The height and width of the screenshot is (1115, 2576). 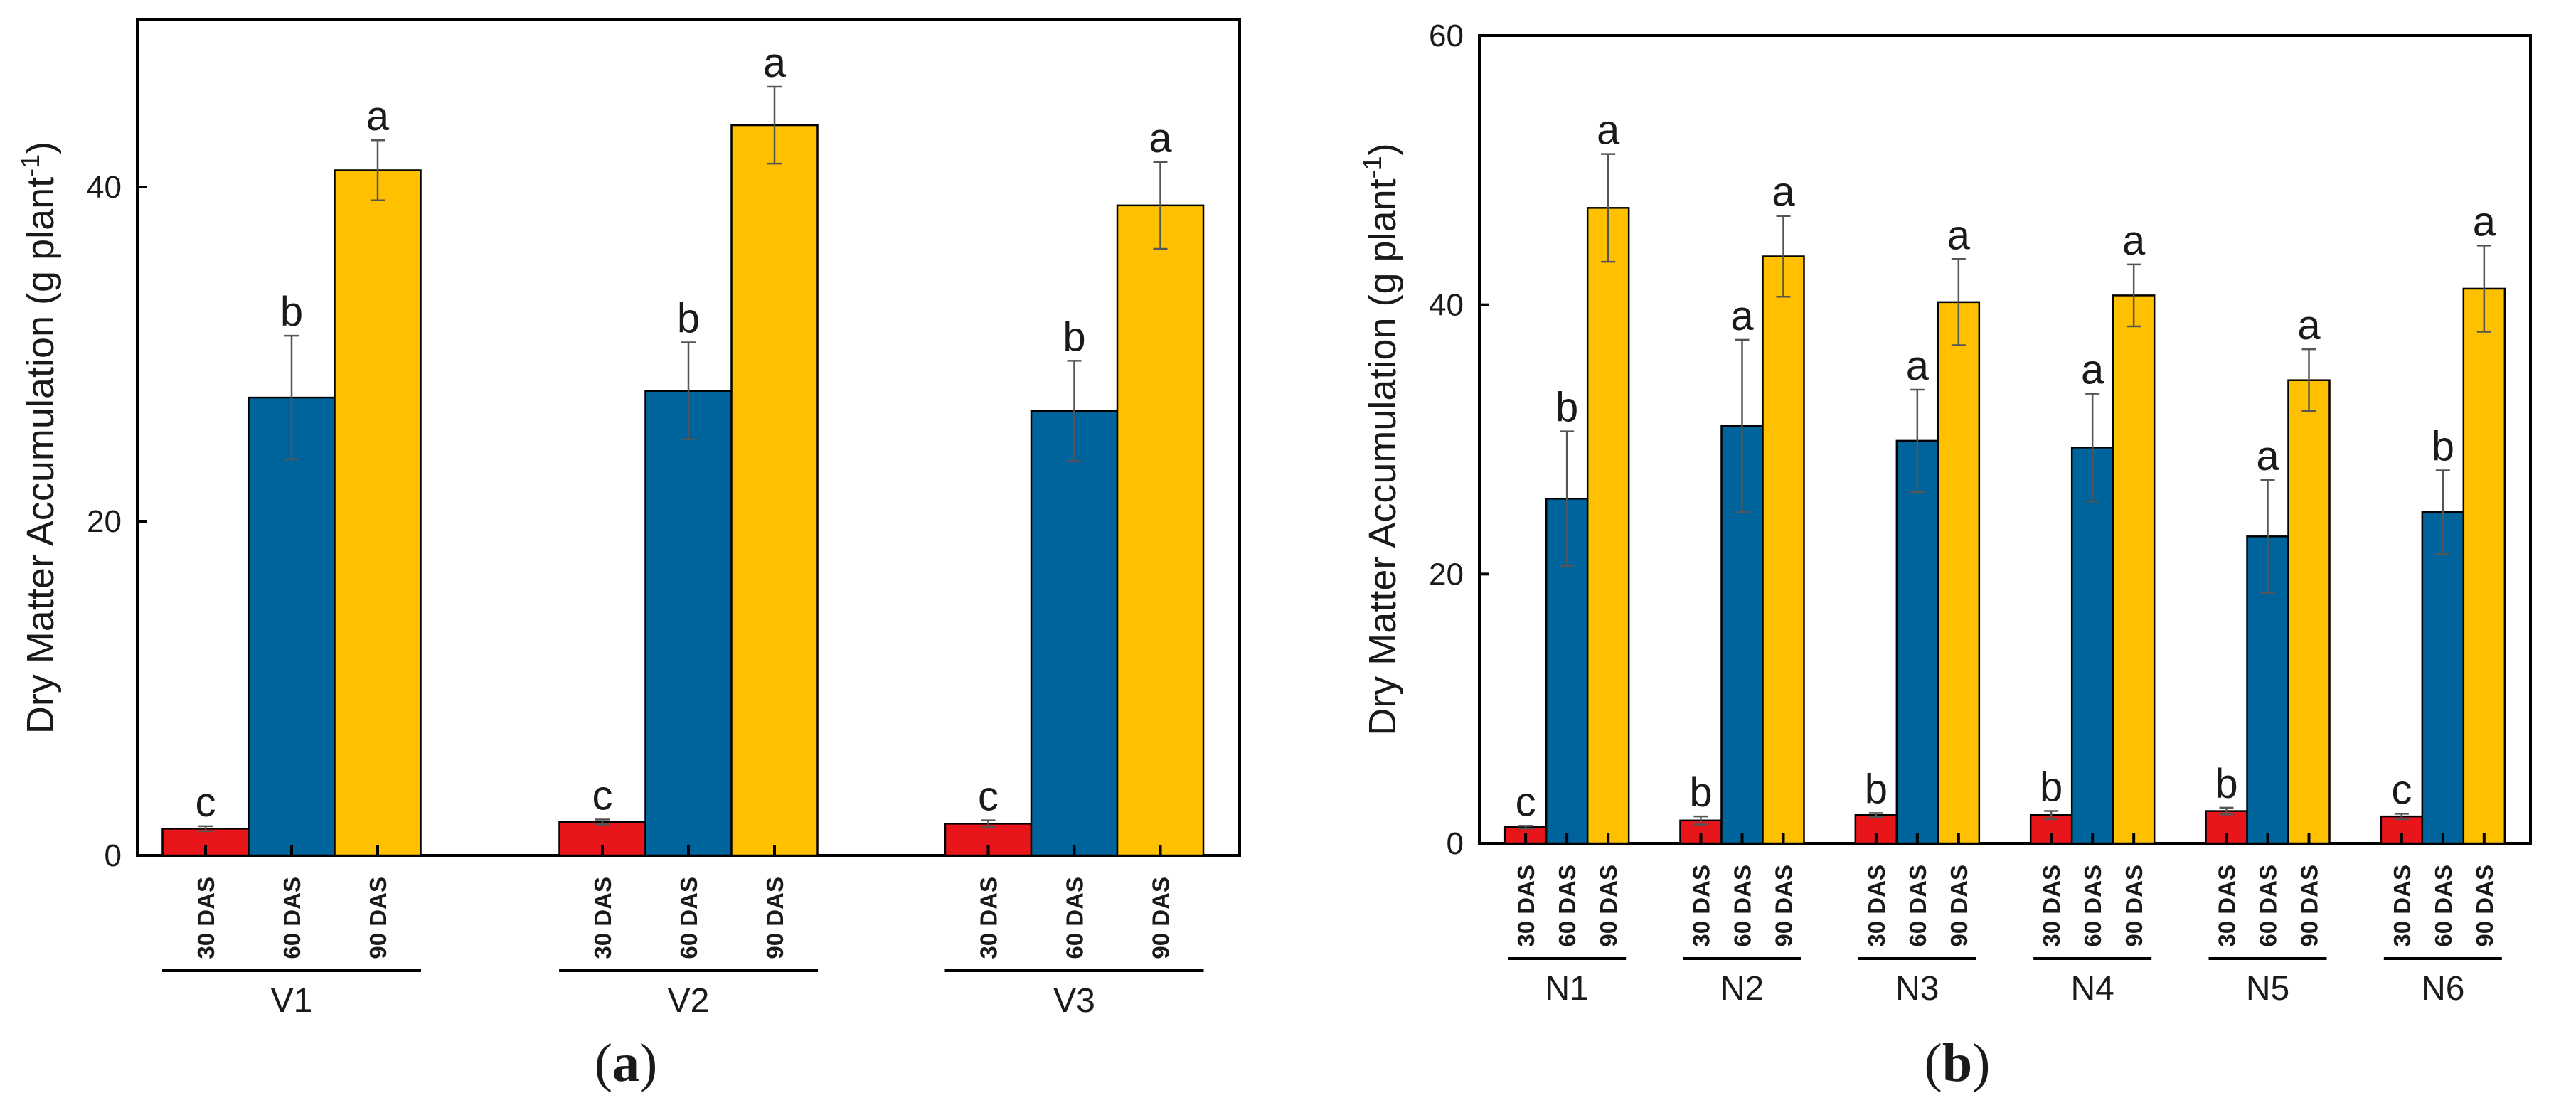 What do you see at coordinates (626, 1063) in the screenshot?
I see `panel-a-caption: (a)` at bounding box center [626, 1063].